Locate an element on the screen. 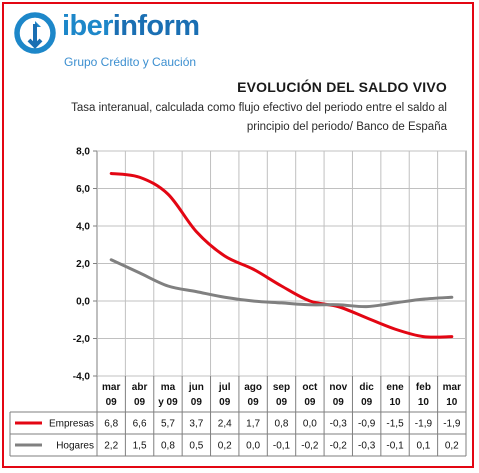 The image size is (479, 473). xtick-label-year: y 09 is located at coordinates (168, 402).